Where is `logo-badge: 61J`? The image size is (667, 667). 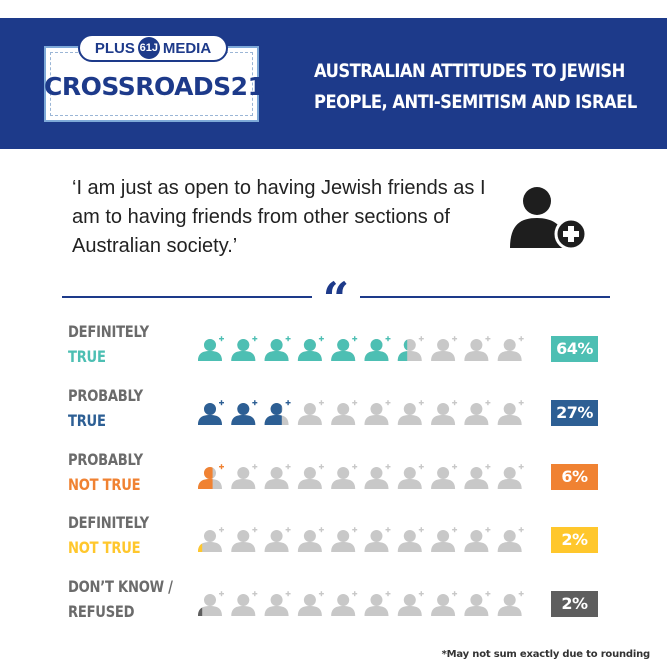
logo-badge: 61J is located at coordinates (148, 48).